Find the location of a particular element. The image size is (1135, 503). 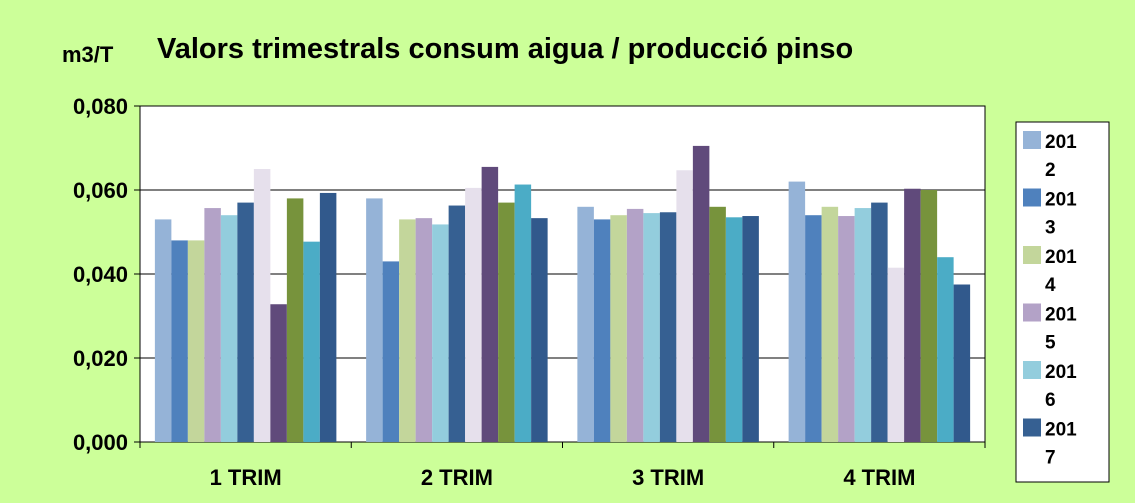

y-axis-ticks: 0,000 0,020 0,040 0,060 0,080 is located at coordinates (100, 274).